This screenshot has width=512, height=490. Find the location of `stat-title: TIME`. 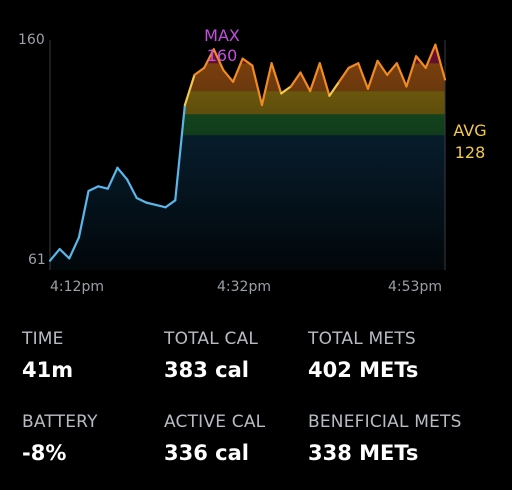

stat-title: TIME is located at coordinates (43, 339).